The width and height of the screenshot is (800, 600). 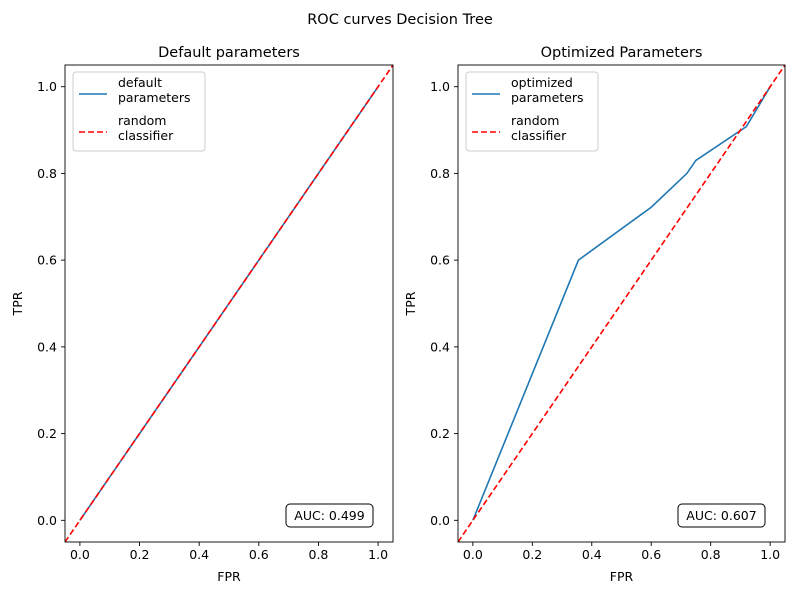 What do you see at coordinates (140, 82) in the screenshot?
I see `legend-label: default` at bounding box center [140, 82].